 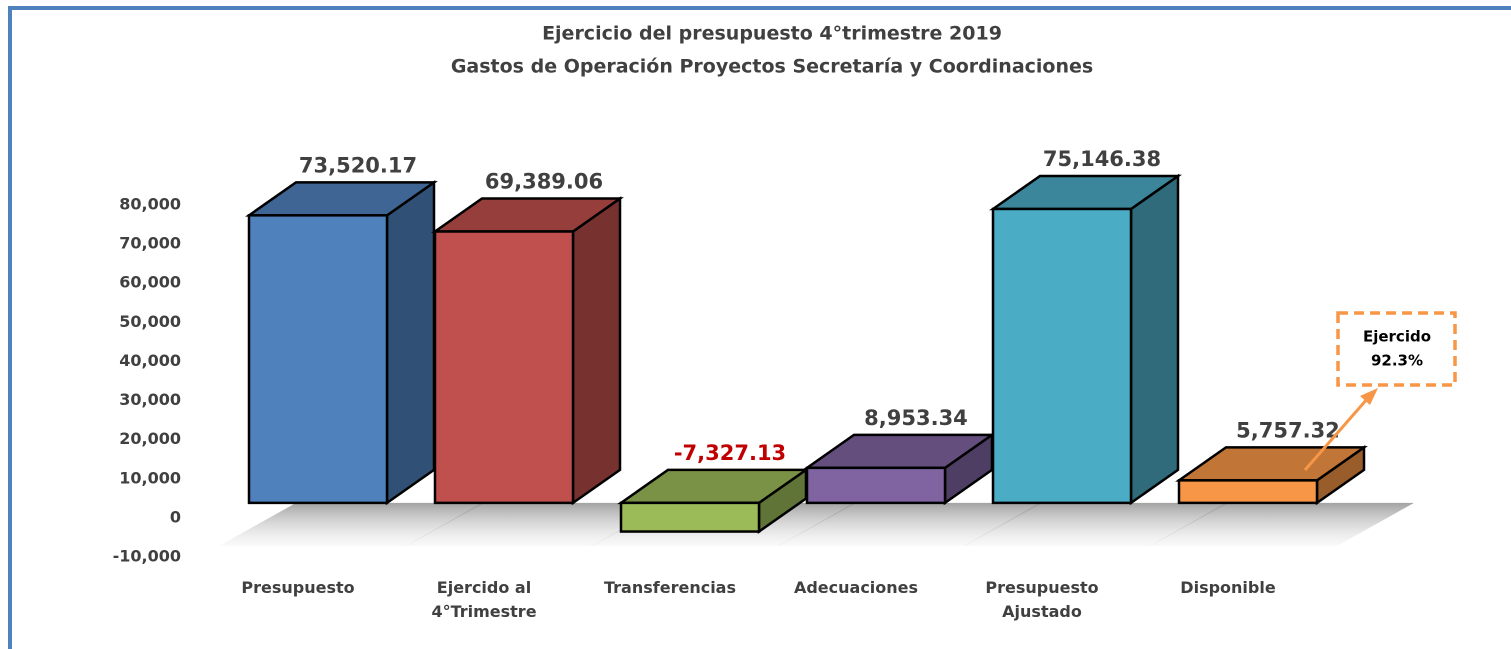 What do you see at coordinates (147, 556) in the screenshot?
I see `y-tick-label: -10,000` at bounding box center [147, 556].